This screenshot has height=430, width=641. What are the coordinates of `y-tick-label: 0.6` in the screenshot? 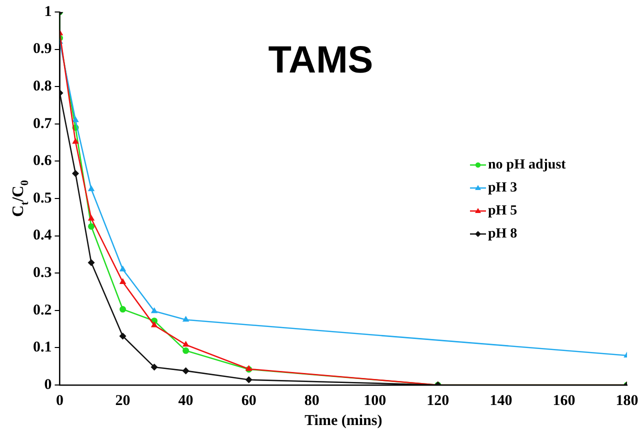 It's located at (42, 161).